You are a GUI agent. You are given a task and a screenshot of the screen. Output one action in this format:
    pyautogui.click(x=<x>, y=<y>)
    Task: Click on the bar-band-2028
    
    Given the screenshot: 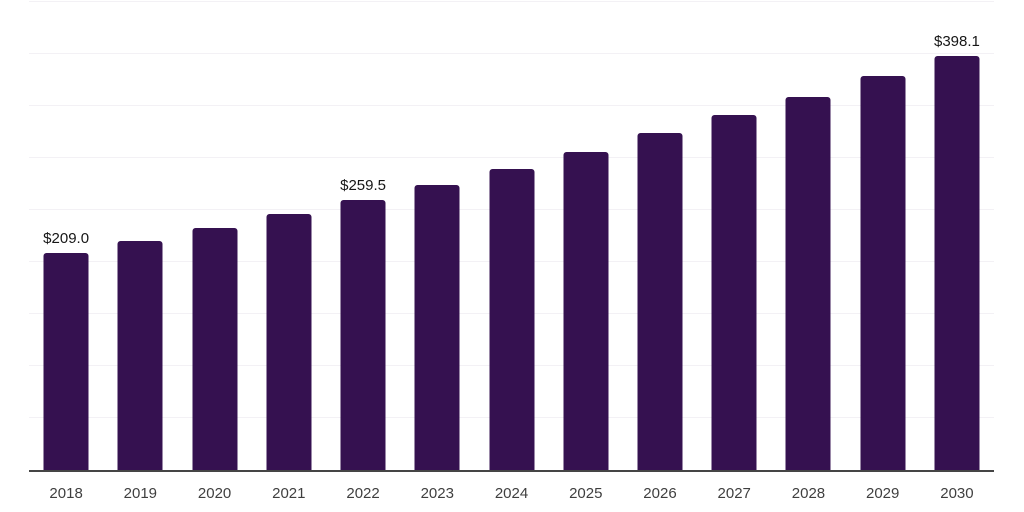 What is the action you would take?
    pyautogui.click(x=808, y=235)
    